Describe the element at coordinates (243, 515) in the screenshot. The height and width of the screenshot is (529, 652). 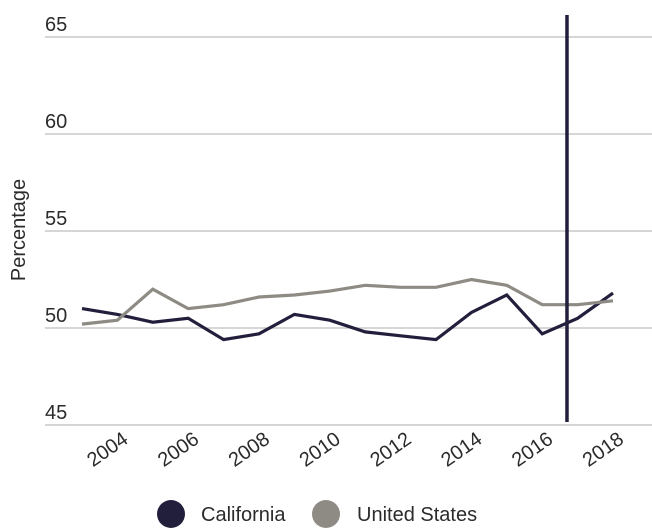
I see `legend-label-california: California` at that location.